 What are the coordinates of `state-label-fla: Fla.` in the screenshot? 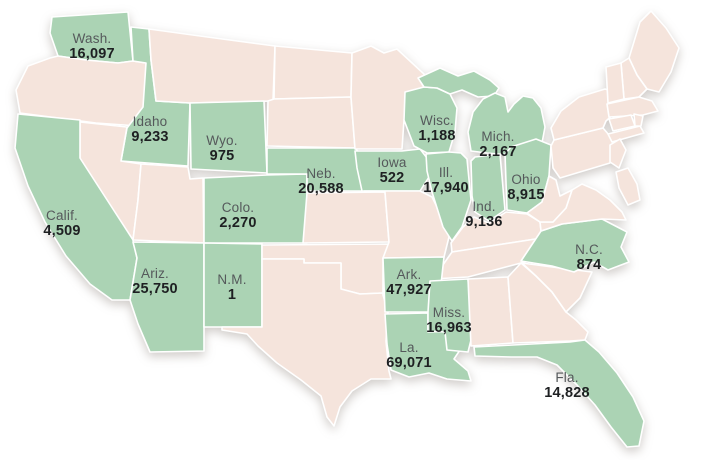 It's located at (566, 377).